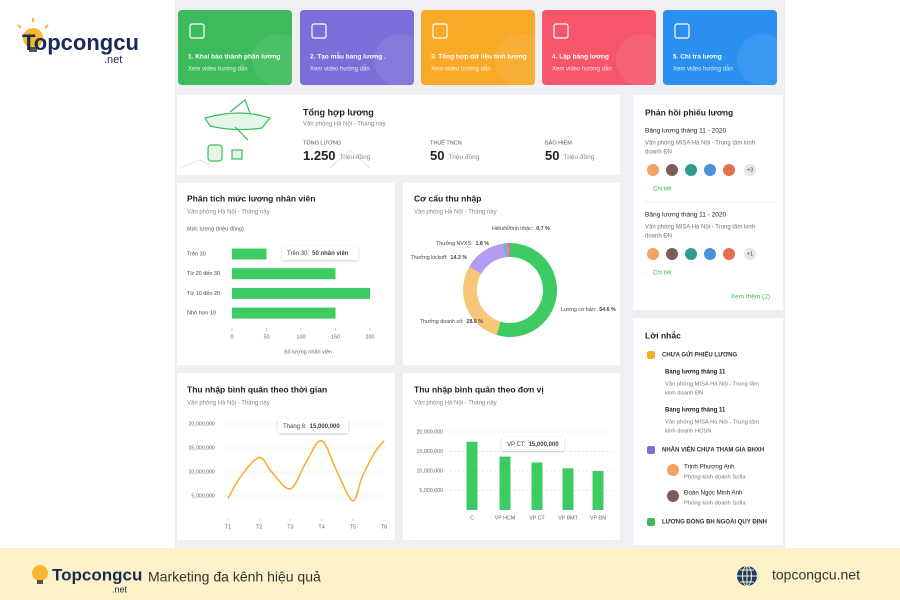  I want to click on x-tick-label: T1, so click(228, 527).